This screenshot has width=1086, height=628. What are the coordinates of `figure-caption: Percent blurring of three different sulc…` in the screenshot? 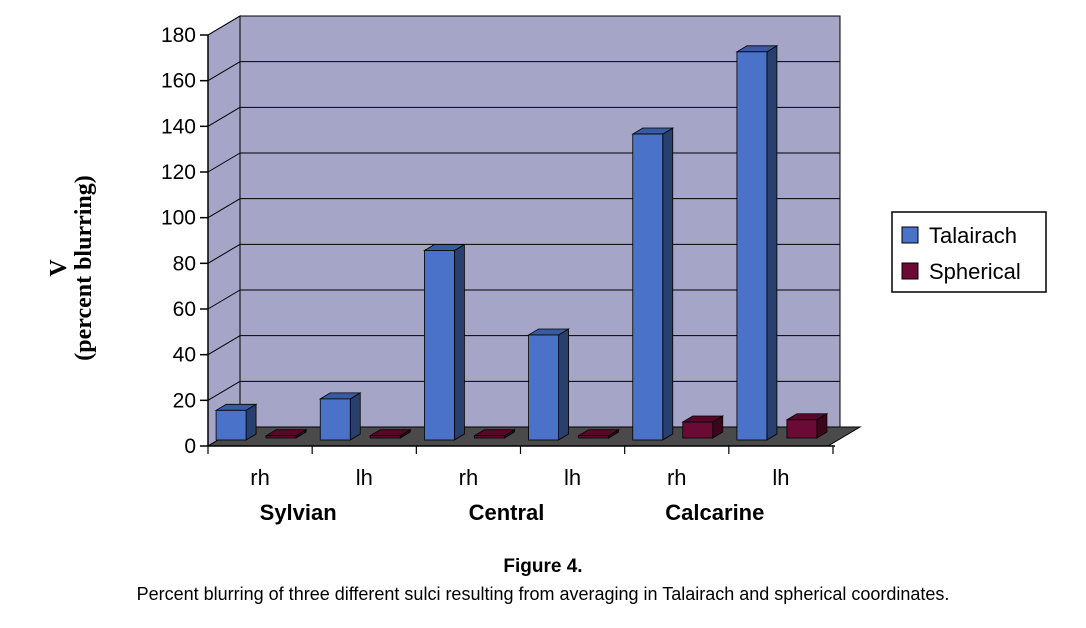 It's located at (543, 594).